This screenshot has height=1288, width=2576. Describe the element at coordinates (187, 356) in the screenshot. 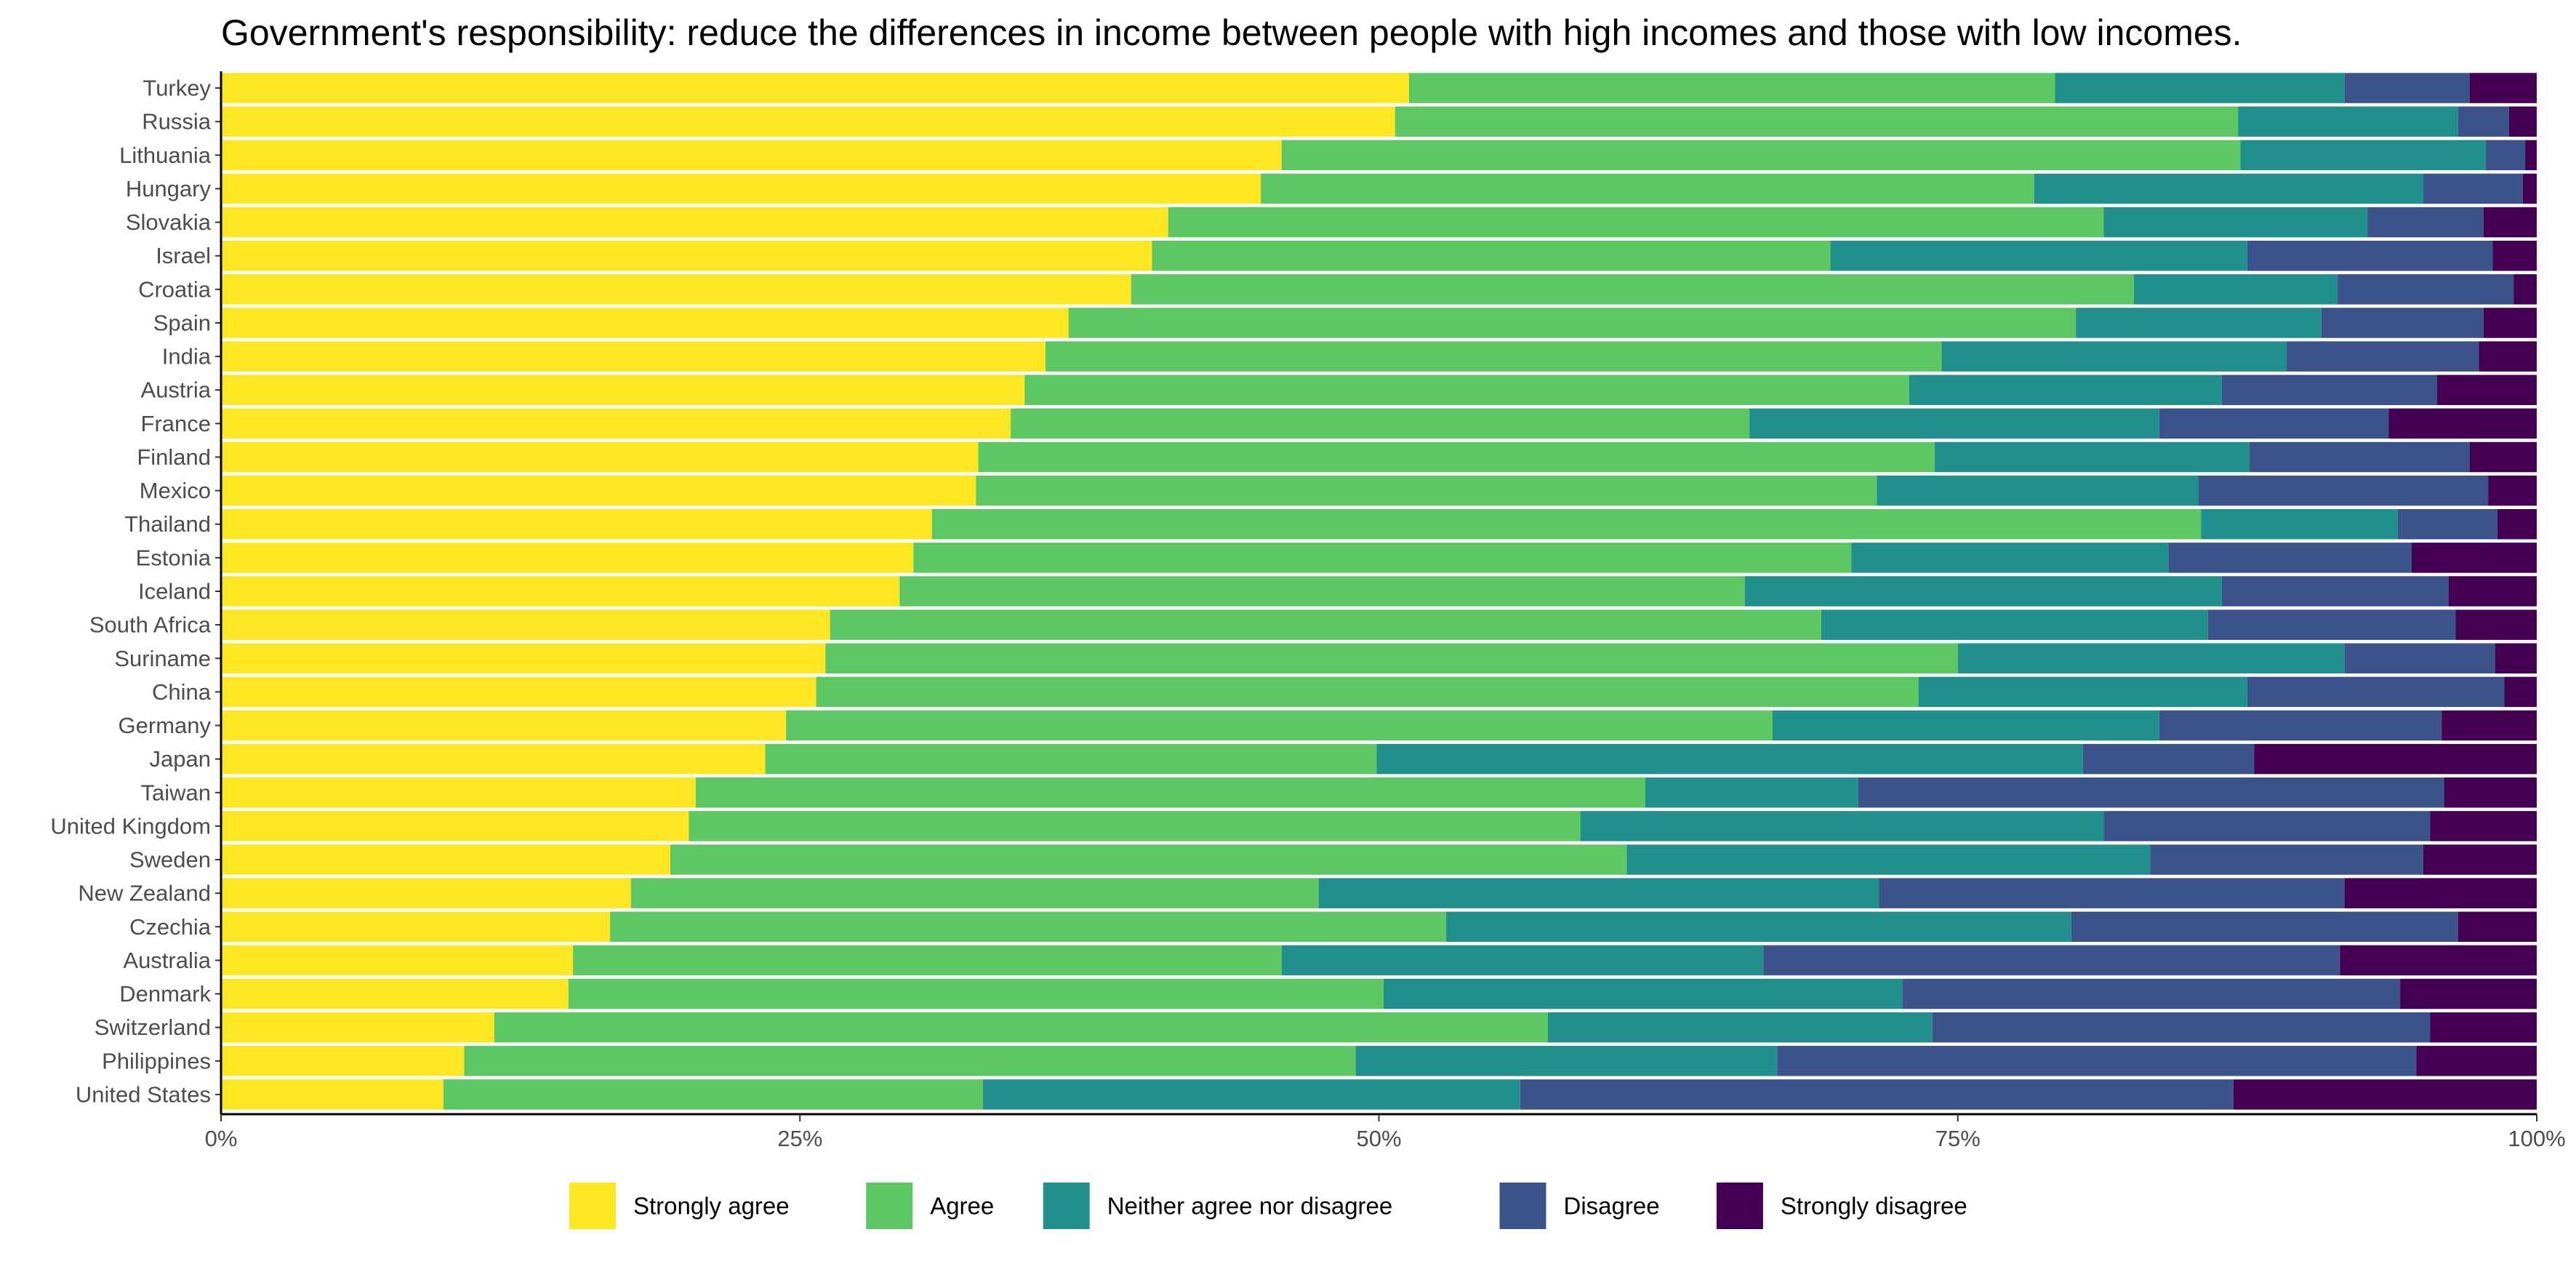

I see `y-label-india: India` at that location.